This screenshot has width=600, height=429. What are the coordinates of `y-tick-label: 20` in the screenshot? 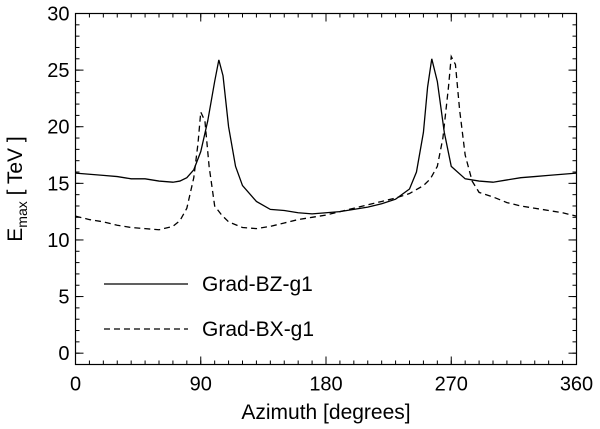 It's located at (58, 128).